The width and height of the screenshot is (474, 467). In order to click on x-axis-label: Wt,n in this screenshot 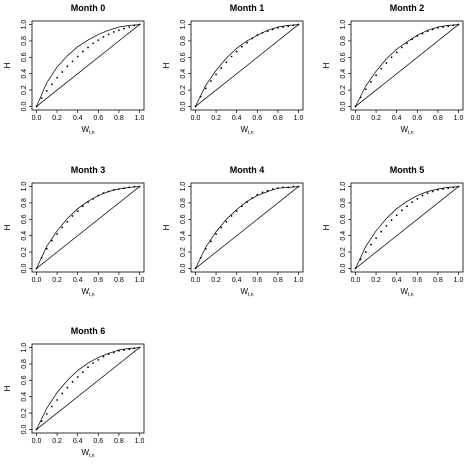, I will do `click(87, 130)`.